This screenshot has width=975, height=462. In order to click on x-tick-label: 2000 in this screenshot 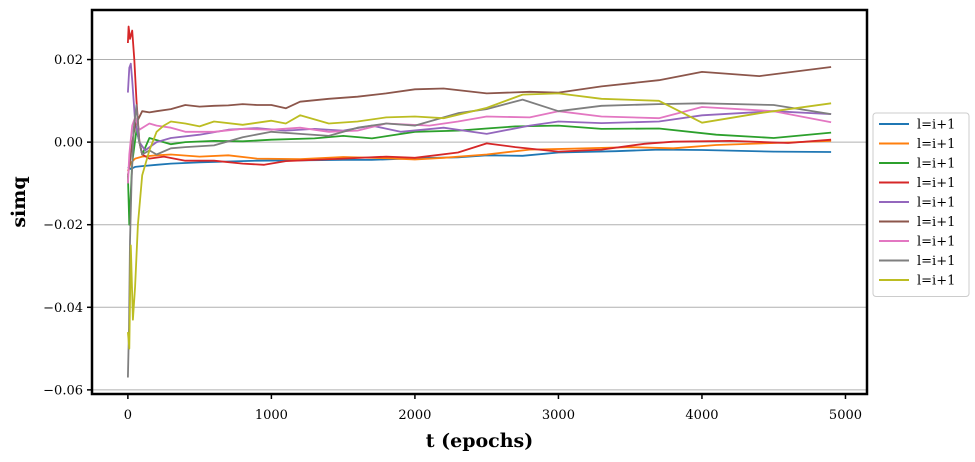, I will do `click(414, 415)`.